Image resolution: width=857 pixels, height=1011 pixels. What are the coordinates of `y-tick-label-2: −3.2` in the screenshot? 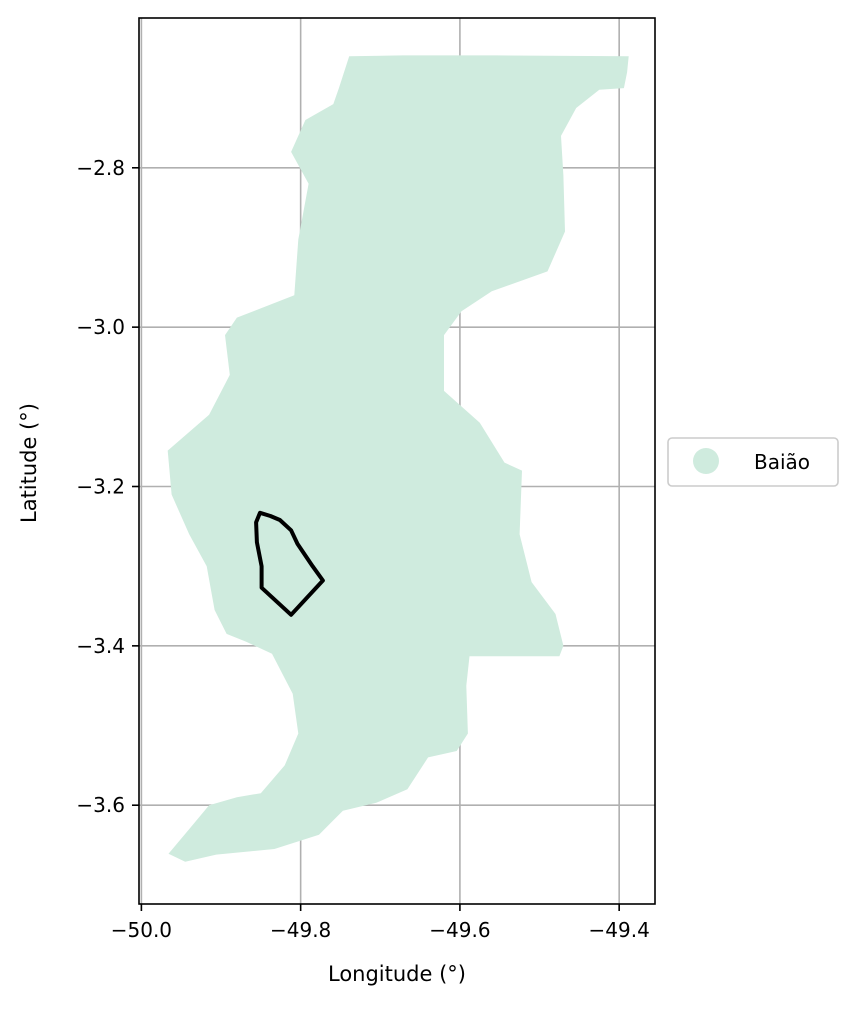 It's located at (100, 486).